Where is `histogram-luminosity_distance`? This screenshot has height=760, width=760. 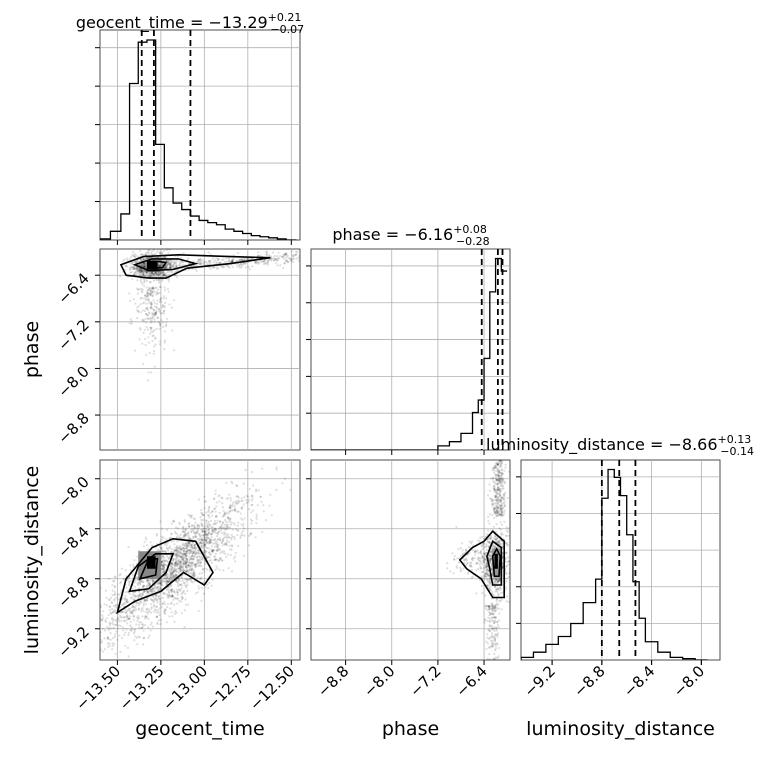
histogram-luminosity_distance is located at coordinates (614, 564).